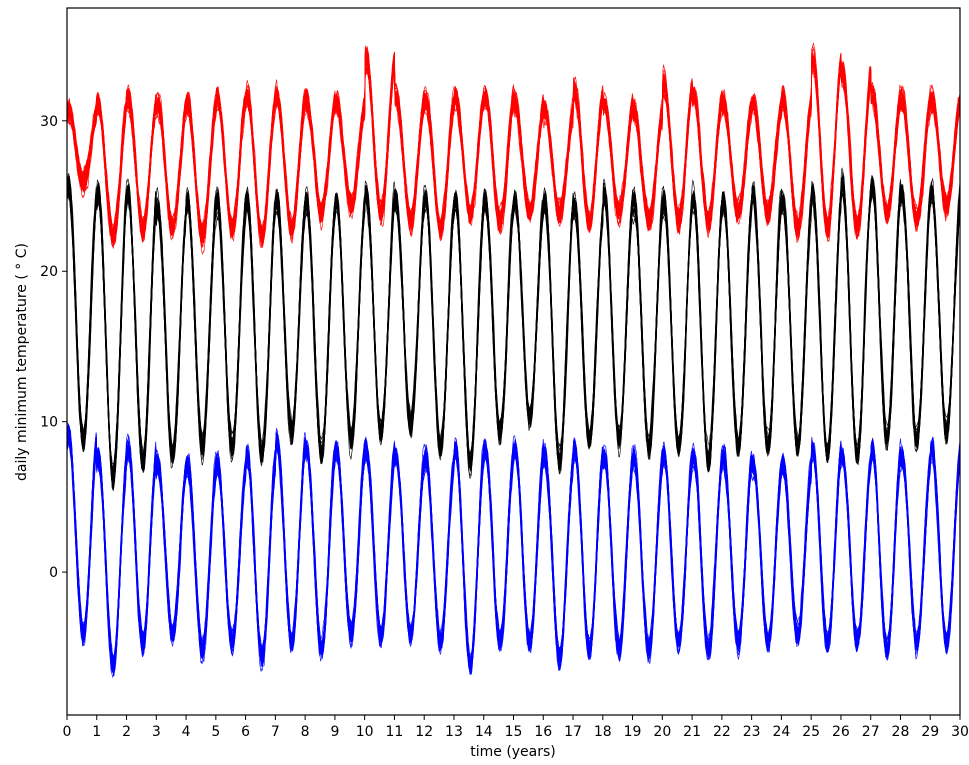  Describe the element at coordinates (96, 732) in the screenshot. I see `x-tick-label: 1` at that location.